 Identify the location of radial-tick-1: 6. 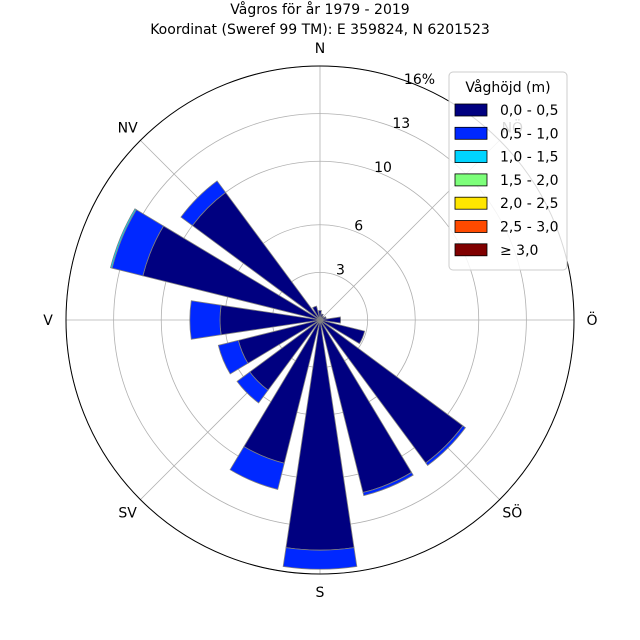
(358, 226).